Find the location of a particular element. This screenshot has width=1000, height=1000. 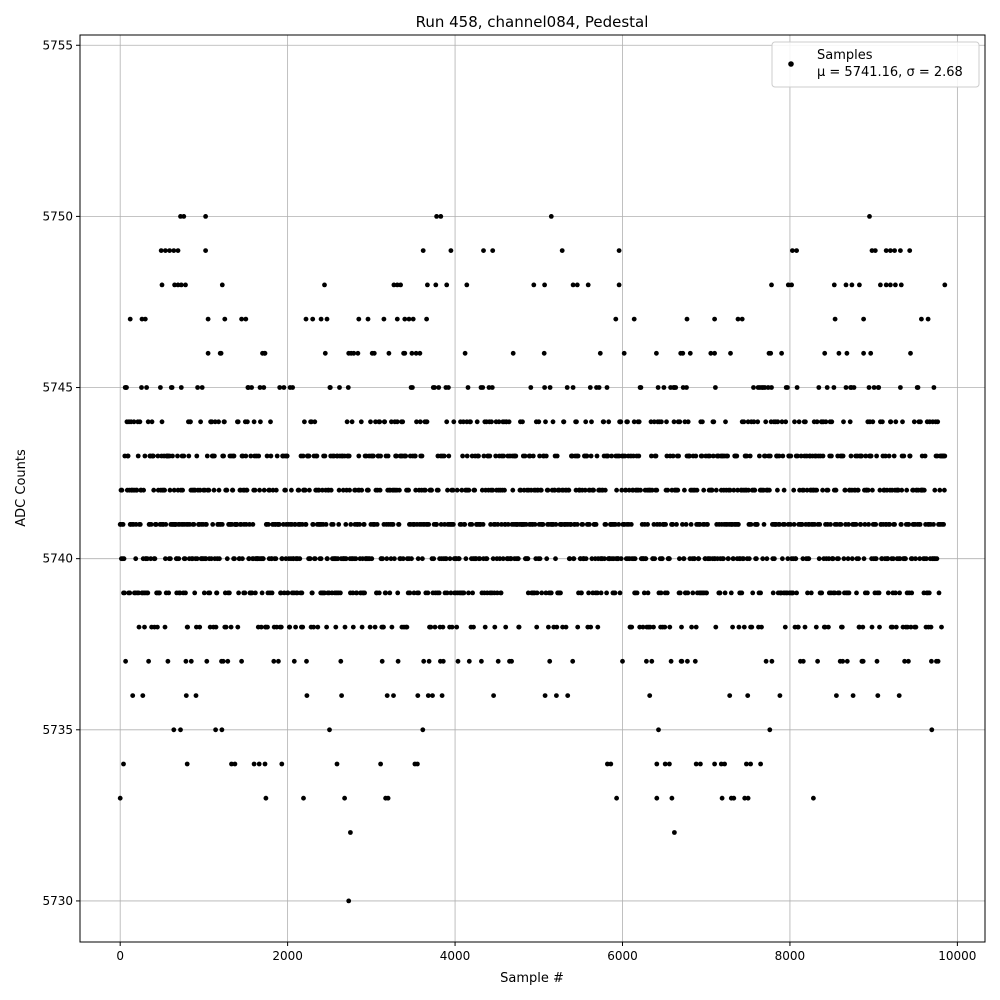

x-tick-label: 0 is located at coordinates (120, 956).